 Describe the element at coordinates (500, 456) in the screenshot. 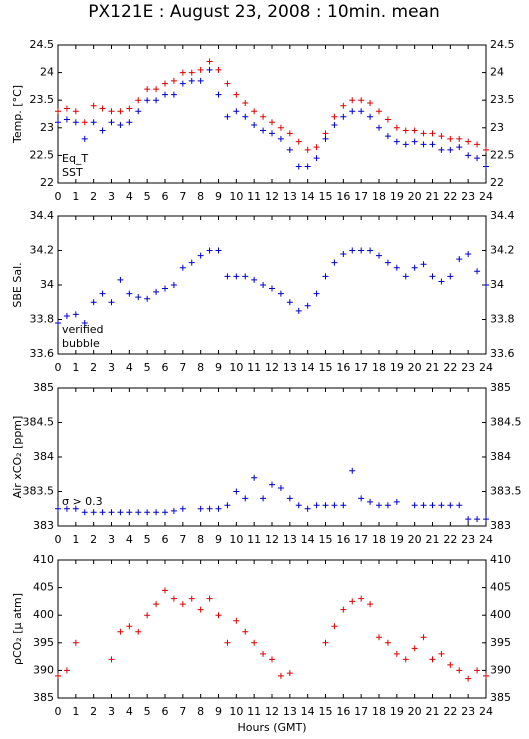

I see `y-tick-label: 384` at that location.